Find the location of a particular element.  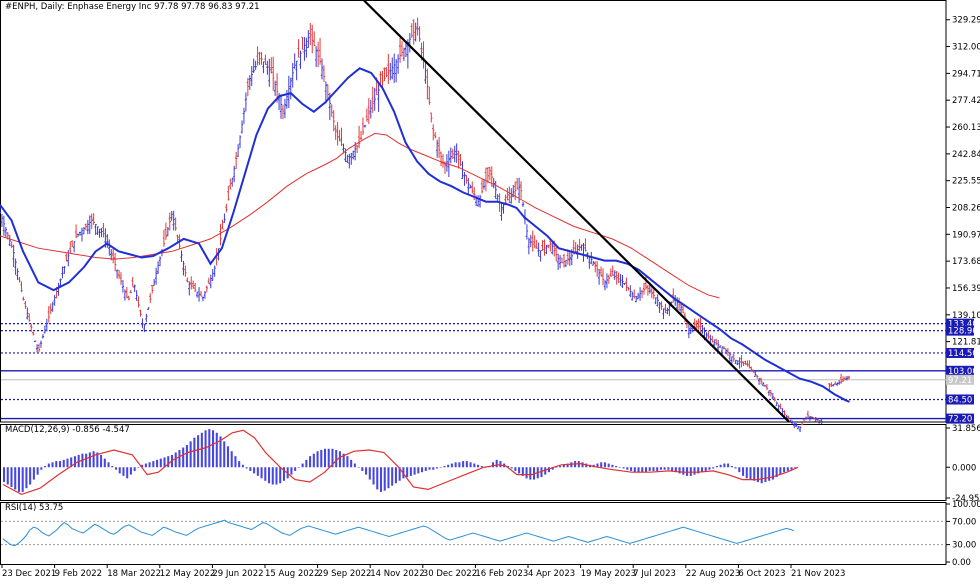

x-axis-label: 29 Sep 2022 is located at coordinates (345, 574).